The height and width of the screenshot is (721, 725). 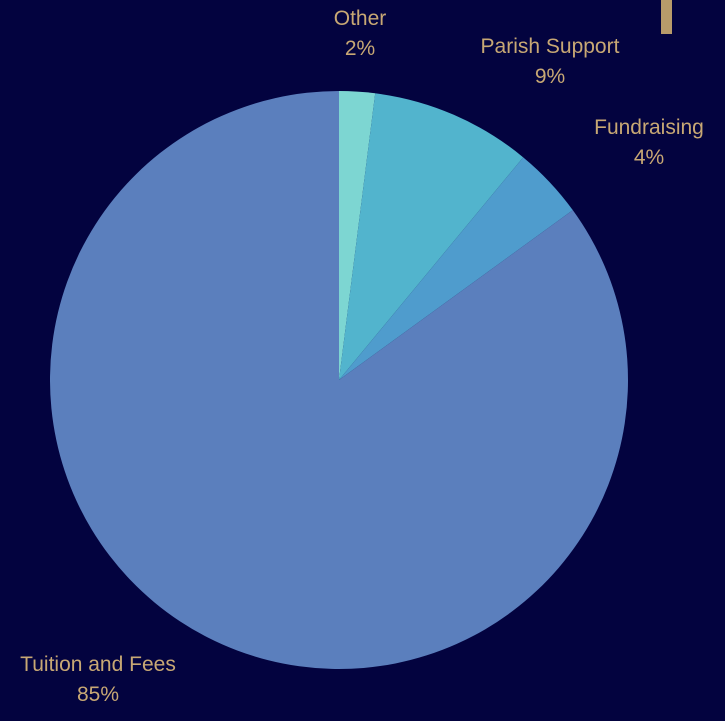 I want to click on slice-name-parish-support: Parish Support, so click(x=550, y=46).